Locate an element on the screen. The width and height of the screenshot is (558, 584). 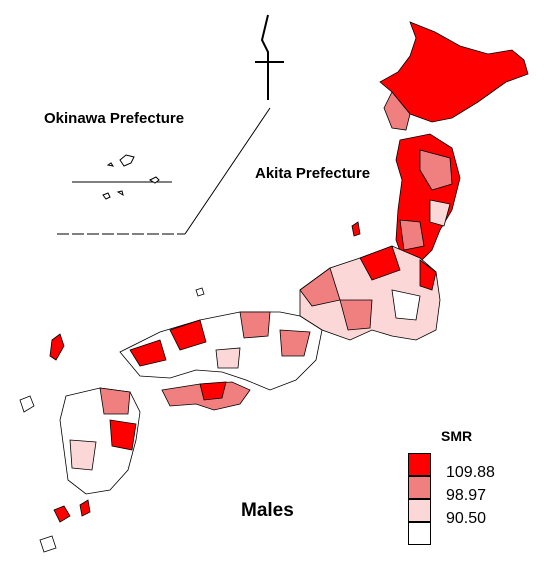
okinawa-prefecture-label: Okinawa Prefecture is located at coordinates (114, 118).